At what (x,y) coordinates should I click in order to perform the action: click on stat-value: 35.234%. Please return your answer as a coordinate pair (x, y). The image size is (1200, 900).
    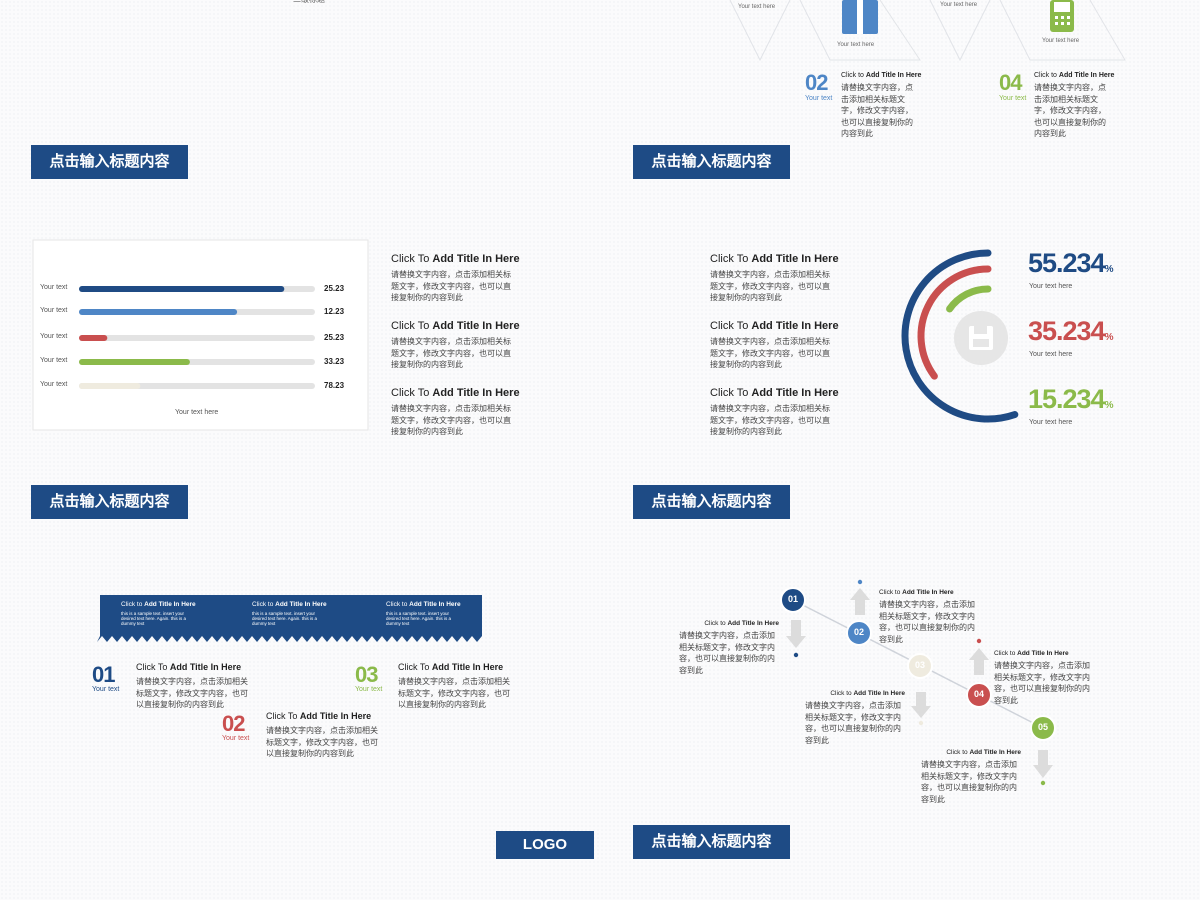
    Looking at the image, I should click on (1070, 331).